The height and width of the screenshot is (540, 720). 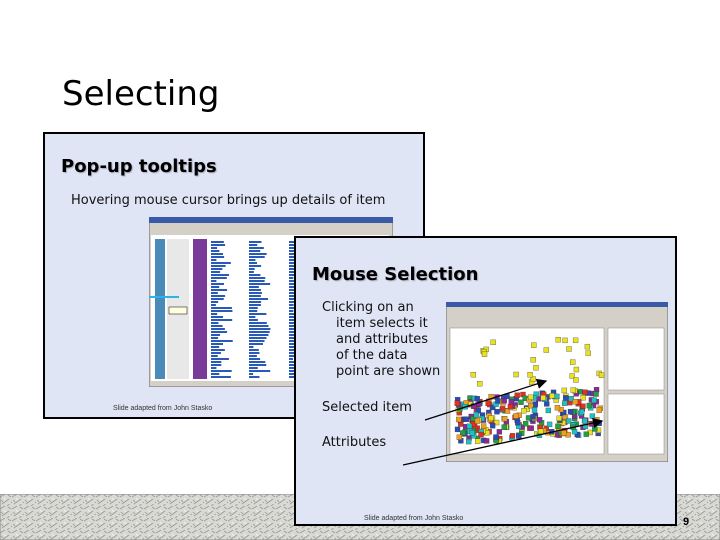 I want to click on slide-heading: Mouse Selection, so click(x=395, y=274).